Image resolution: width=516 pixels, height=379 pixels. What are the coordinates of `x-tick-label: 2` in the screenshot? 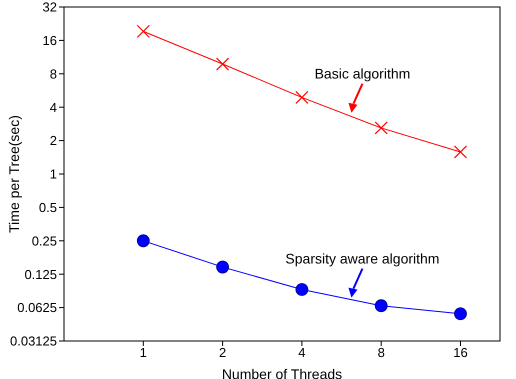 It's located at (222, 352).